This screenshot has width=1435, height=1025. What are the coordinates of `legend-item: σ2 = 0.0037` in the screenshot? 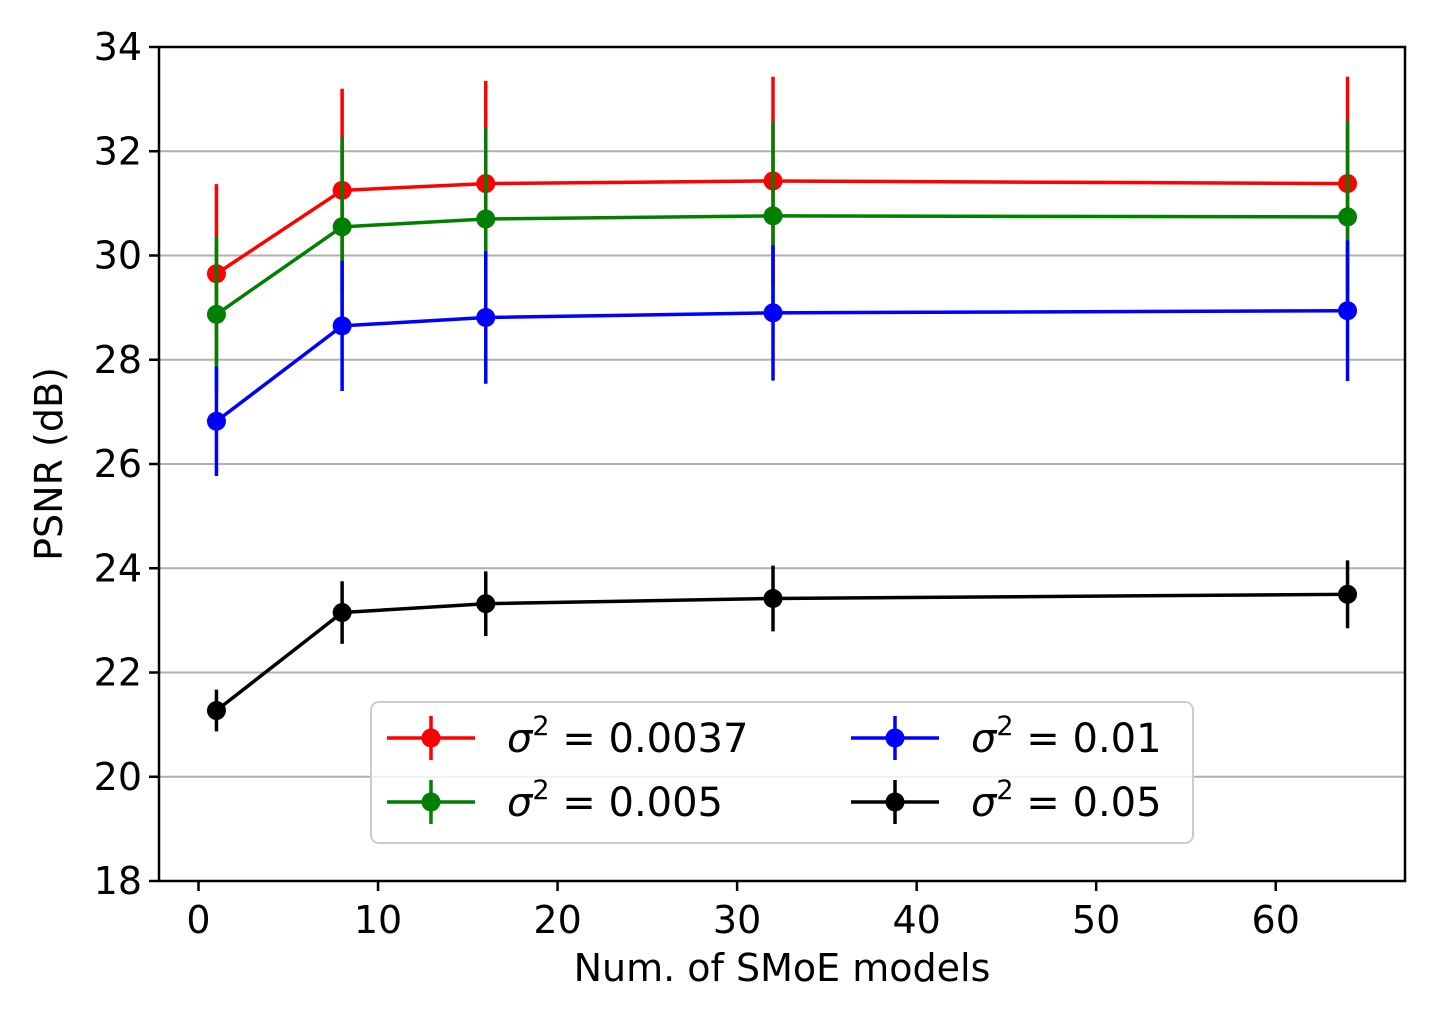 It's located at (567, 736).